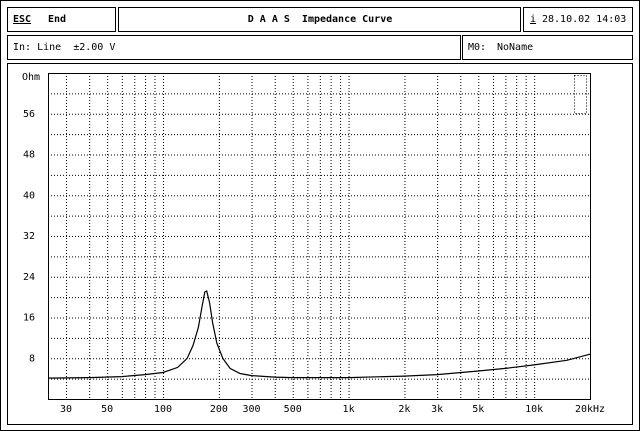 The image size is (640, 431). I want to click on x-tick-label: 200, so click(219, 409).